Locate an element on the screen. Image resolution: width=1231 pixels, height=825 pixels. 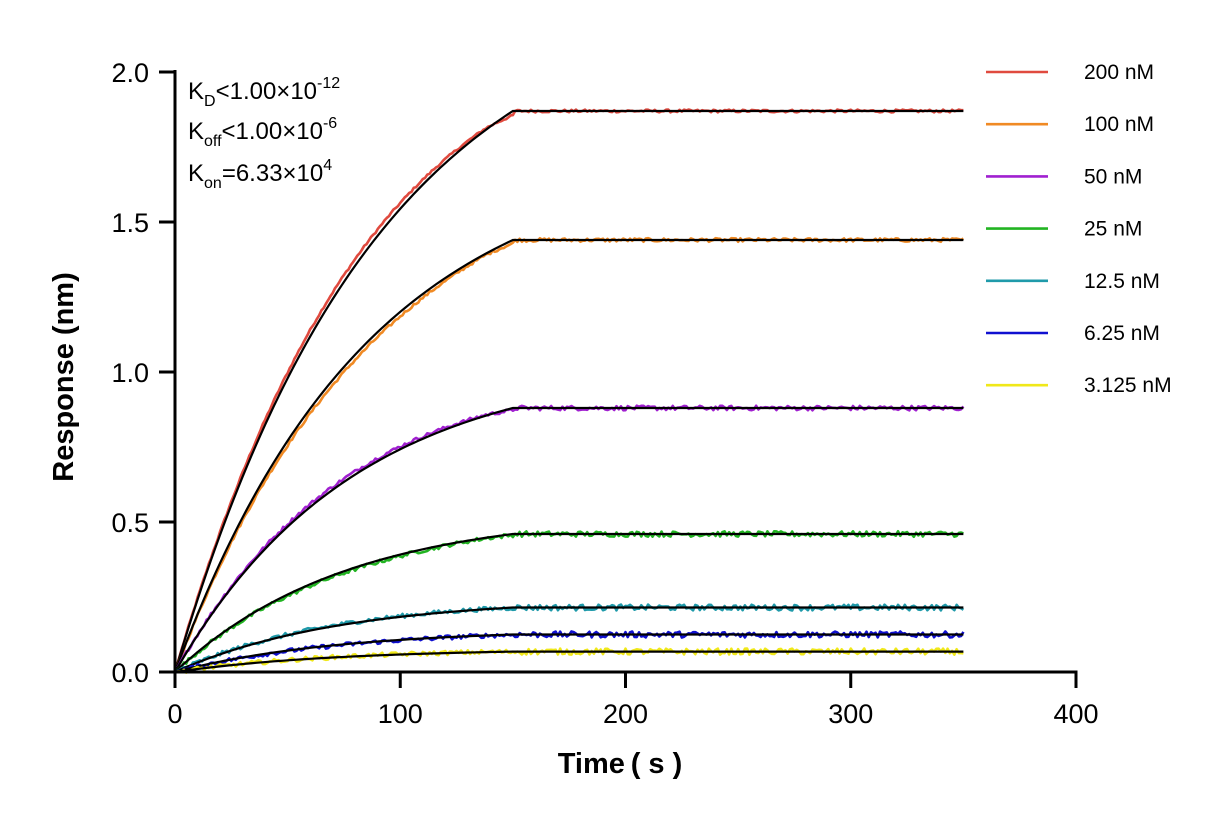
y-axis-title: Response (nm) is located at coordinates (64, 376).